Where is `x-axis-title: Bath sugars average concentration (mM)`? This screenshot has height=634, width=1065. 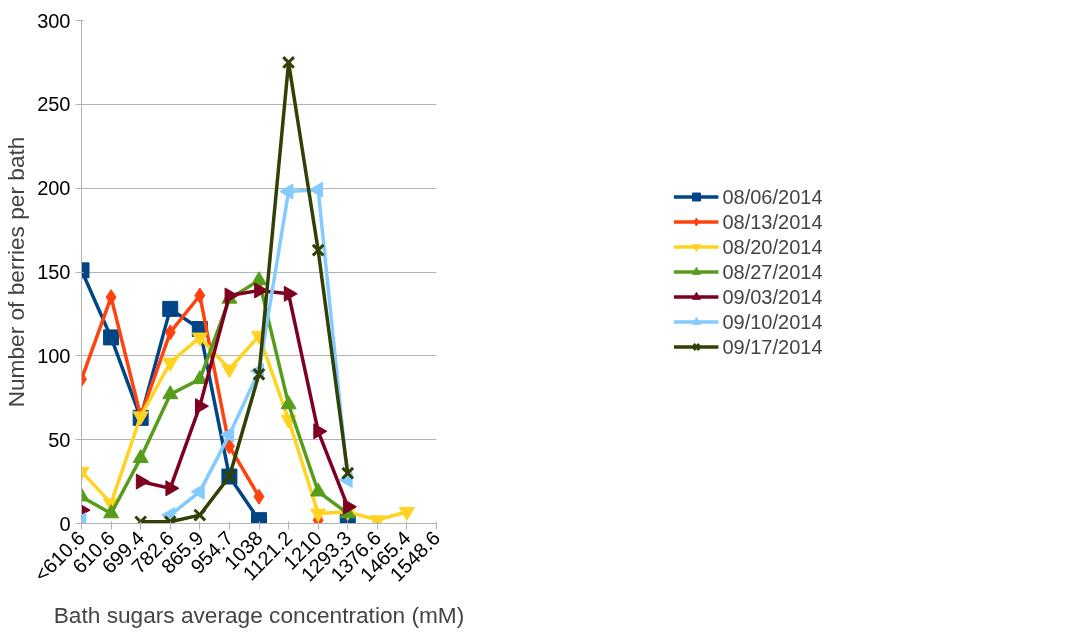
x-axis-title: Bath sugars average concentration (mM) is located at coordinates (259, 614).